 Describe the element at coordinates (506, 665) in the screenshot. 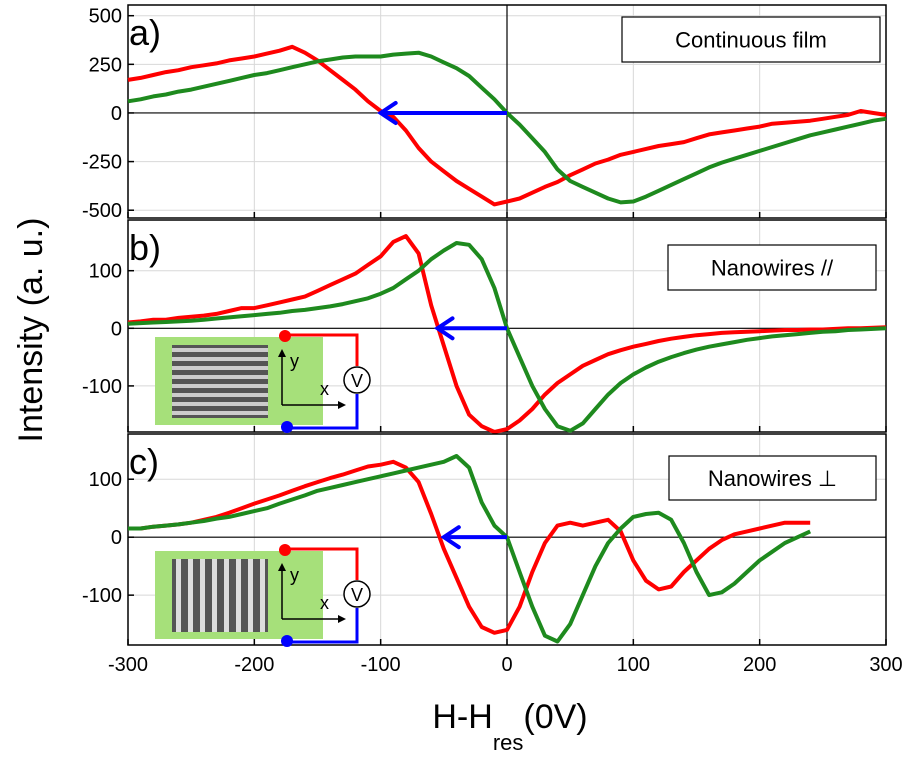

I see `x-tick-label: 0` at that location.